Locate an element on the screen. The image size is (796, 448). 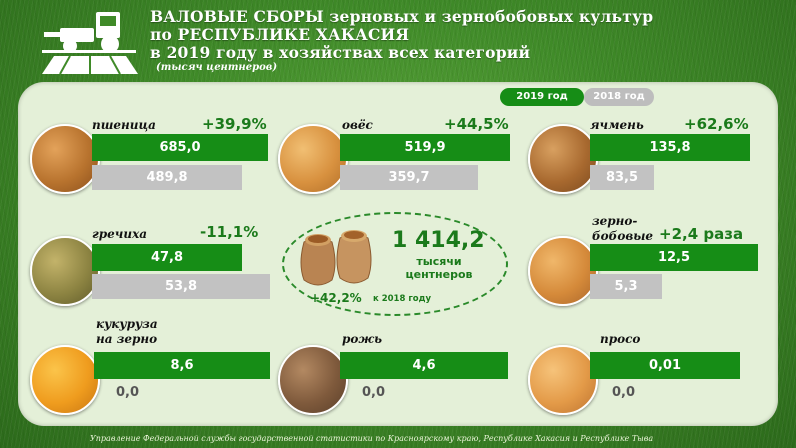
bar-2019: 47,8 is located at coordinates (167, 257).